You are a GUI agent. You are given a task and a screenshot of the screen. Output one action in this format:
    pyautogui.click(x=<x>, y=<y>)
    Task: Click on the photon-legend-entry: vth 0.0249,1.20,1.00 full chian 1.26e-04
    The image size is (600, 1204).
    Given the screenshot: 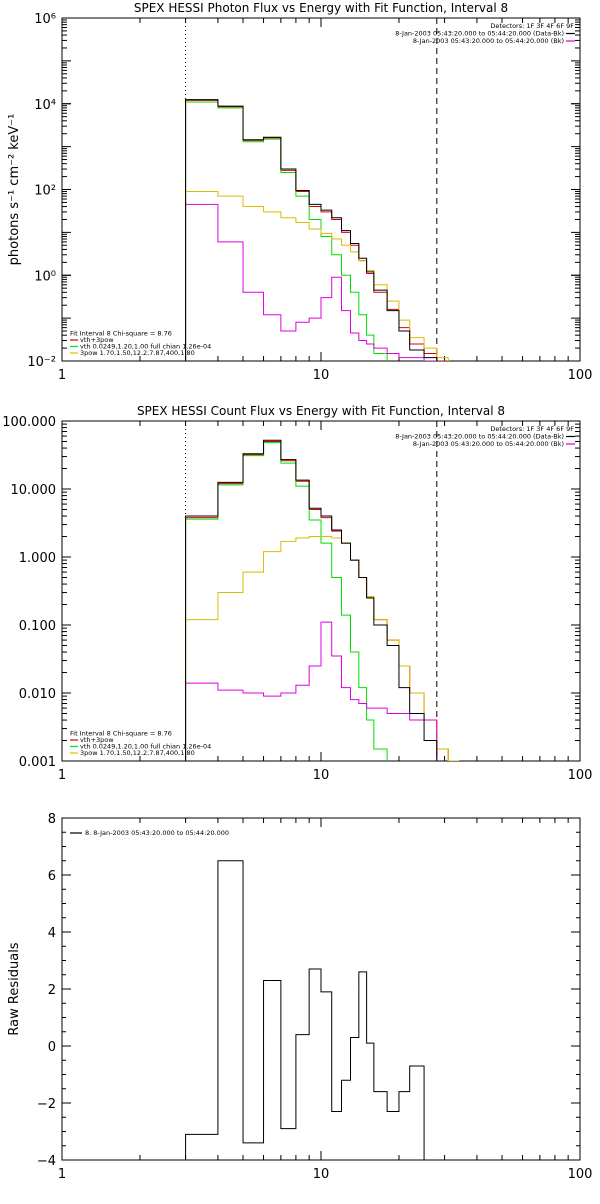 What is the action you would take?
    pyautogui.click(x=145, y=347)
    